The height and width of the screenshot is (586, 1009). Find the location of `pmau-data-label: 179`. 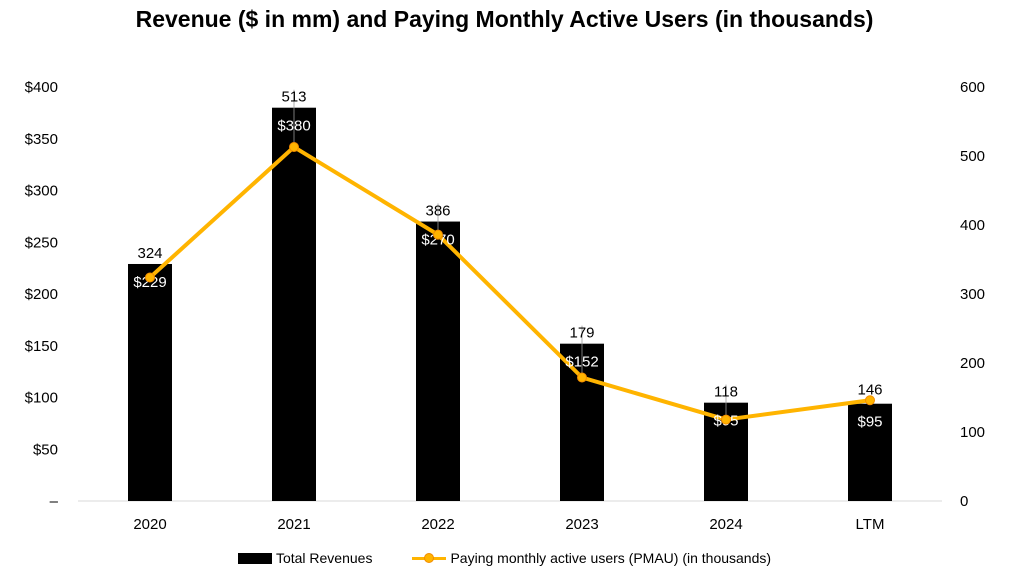

pmau-data-label: 179 is located at coordinates (581, 333).